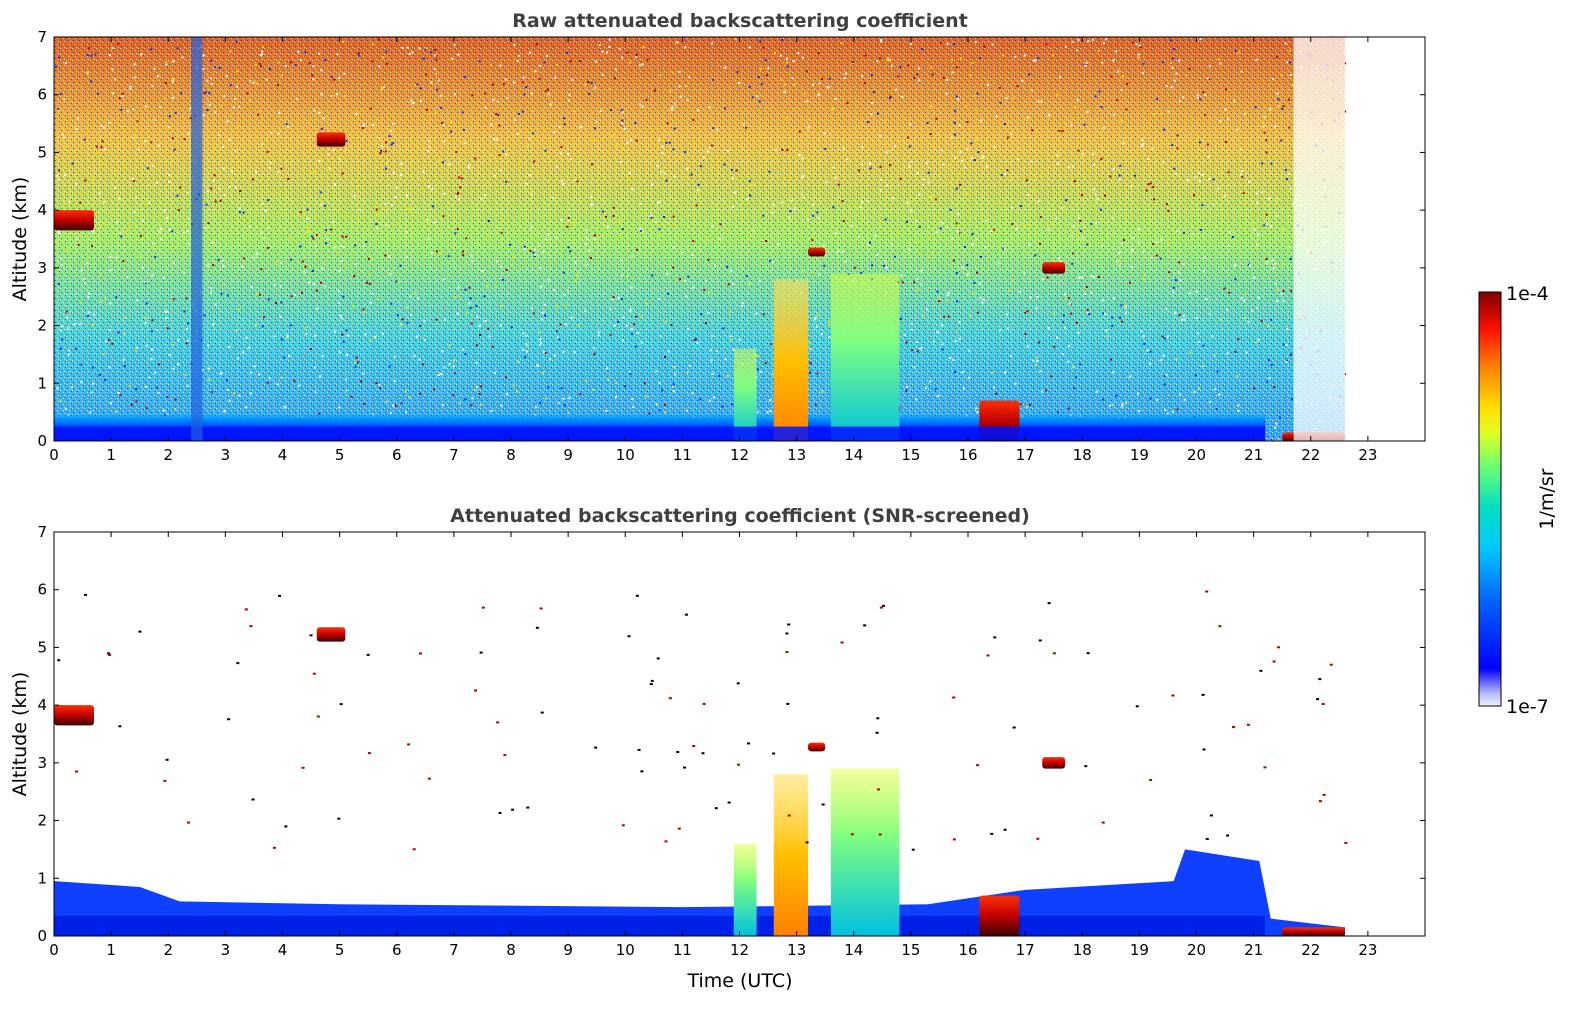 This screenshot has width=1595, height=1020. Describe the element at coordinates (331, 139) in the screenshot. I see `cloud` at that location.